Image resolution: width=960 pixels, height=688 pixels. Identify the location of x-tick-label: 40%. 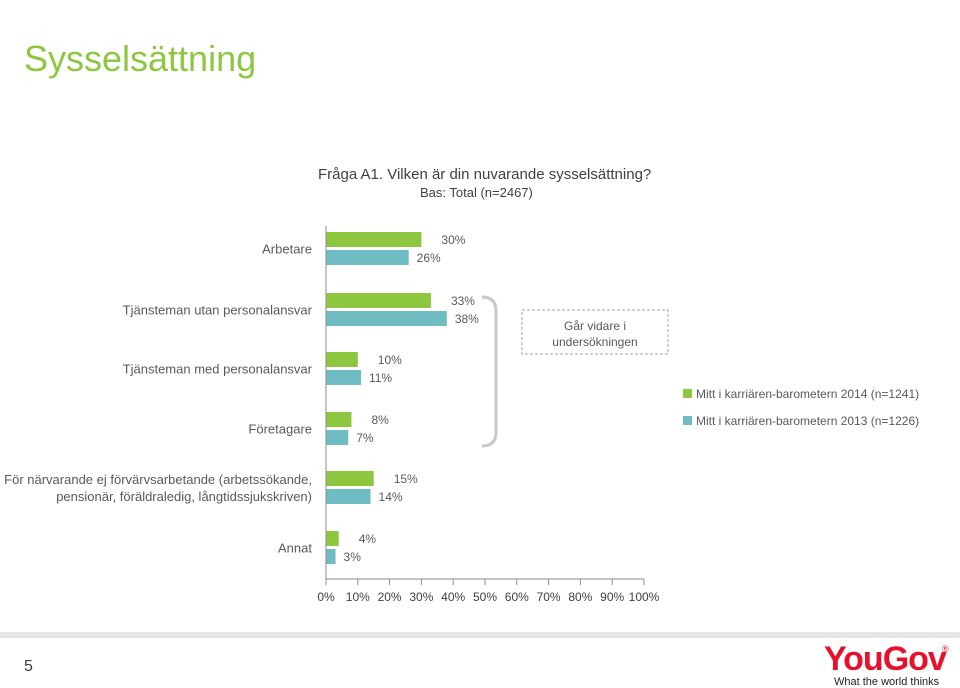
(453, 597).